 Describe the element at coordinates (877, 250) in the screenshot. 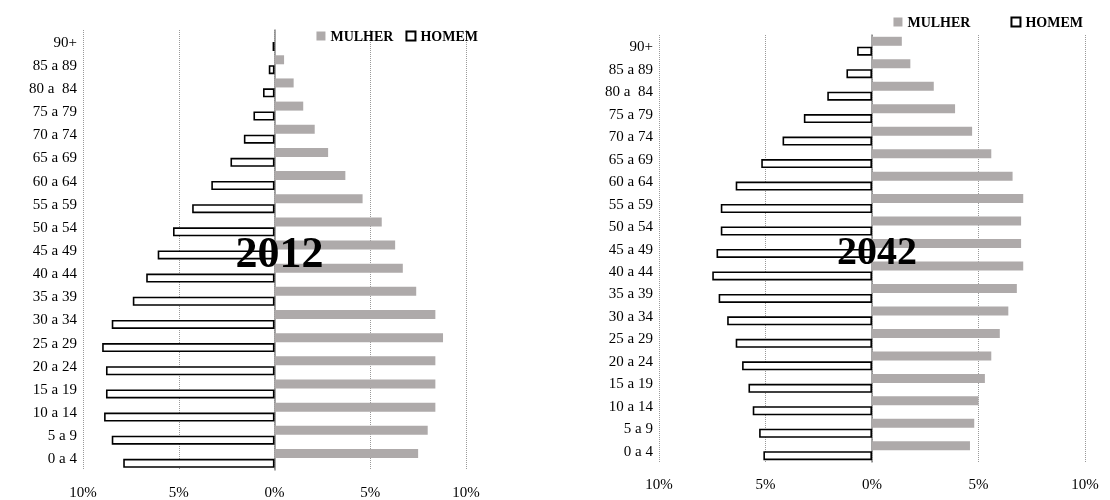

I see `text: 2042` at that location.